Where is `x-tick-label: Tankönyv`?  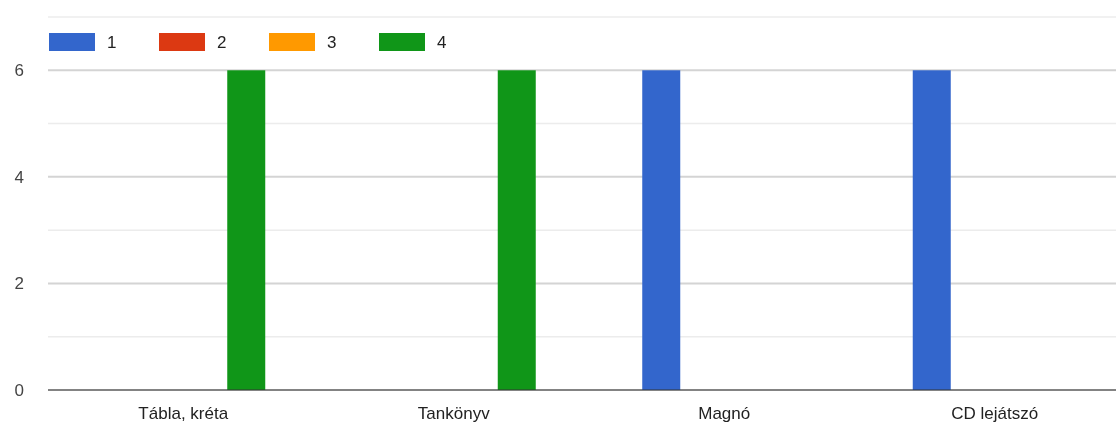 x-tick-label: Tankönyv is located at coordinates (454, 413).